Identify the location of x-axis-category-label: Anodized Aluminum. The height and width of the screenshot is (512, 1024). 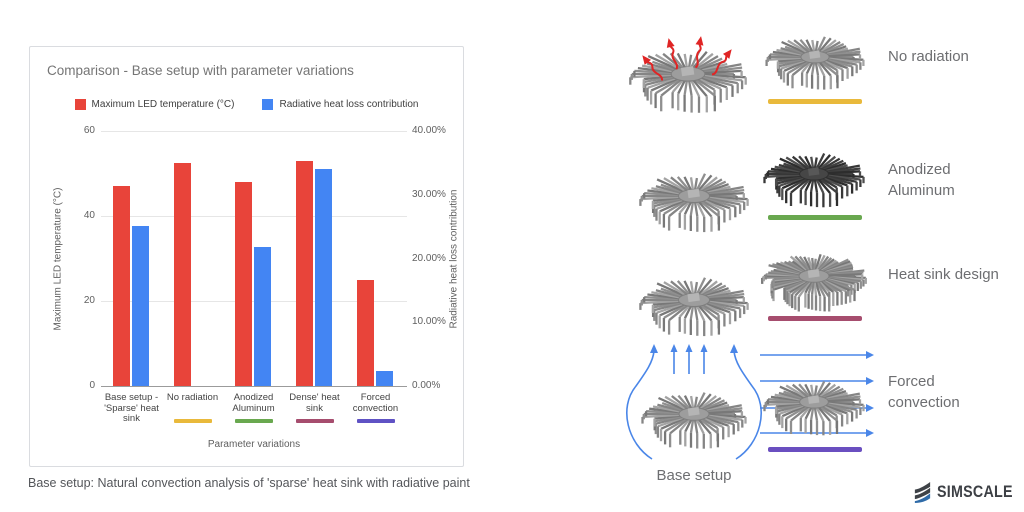
(253, 403).